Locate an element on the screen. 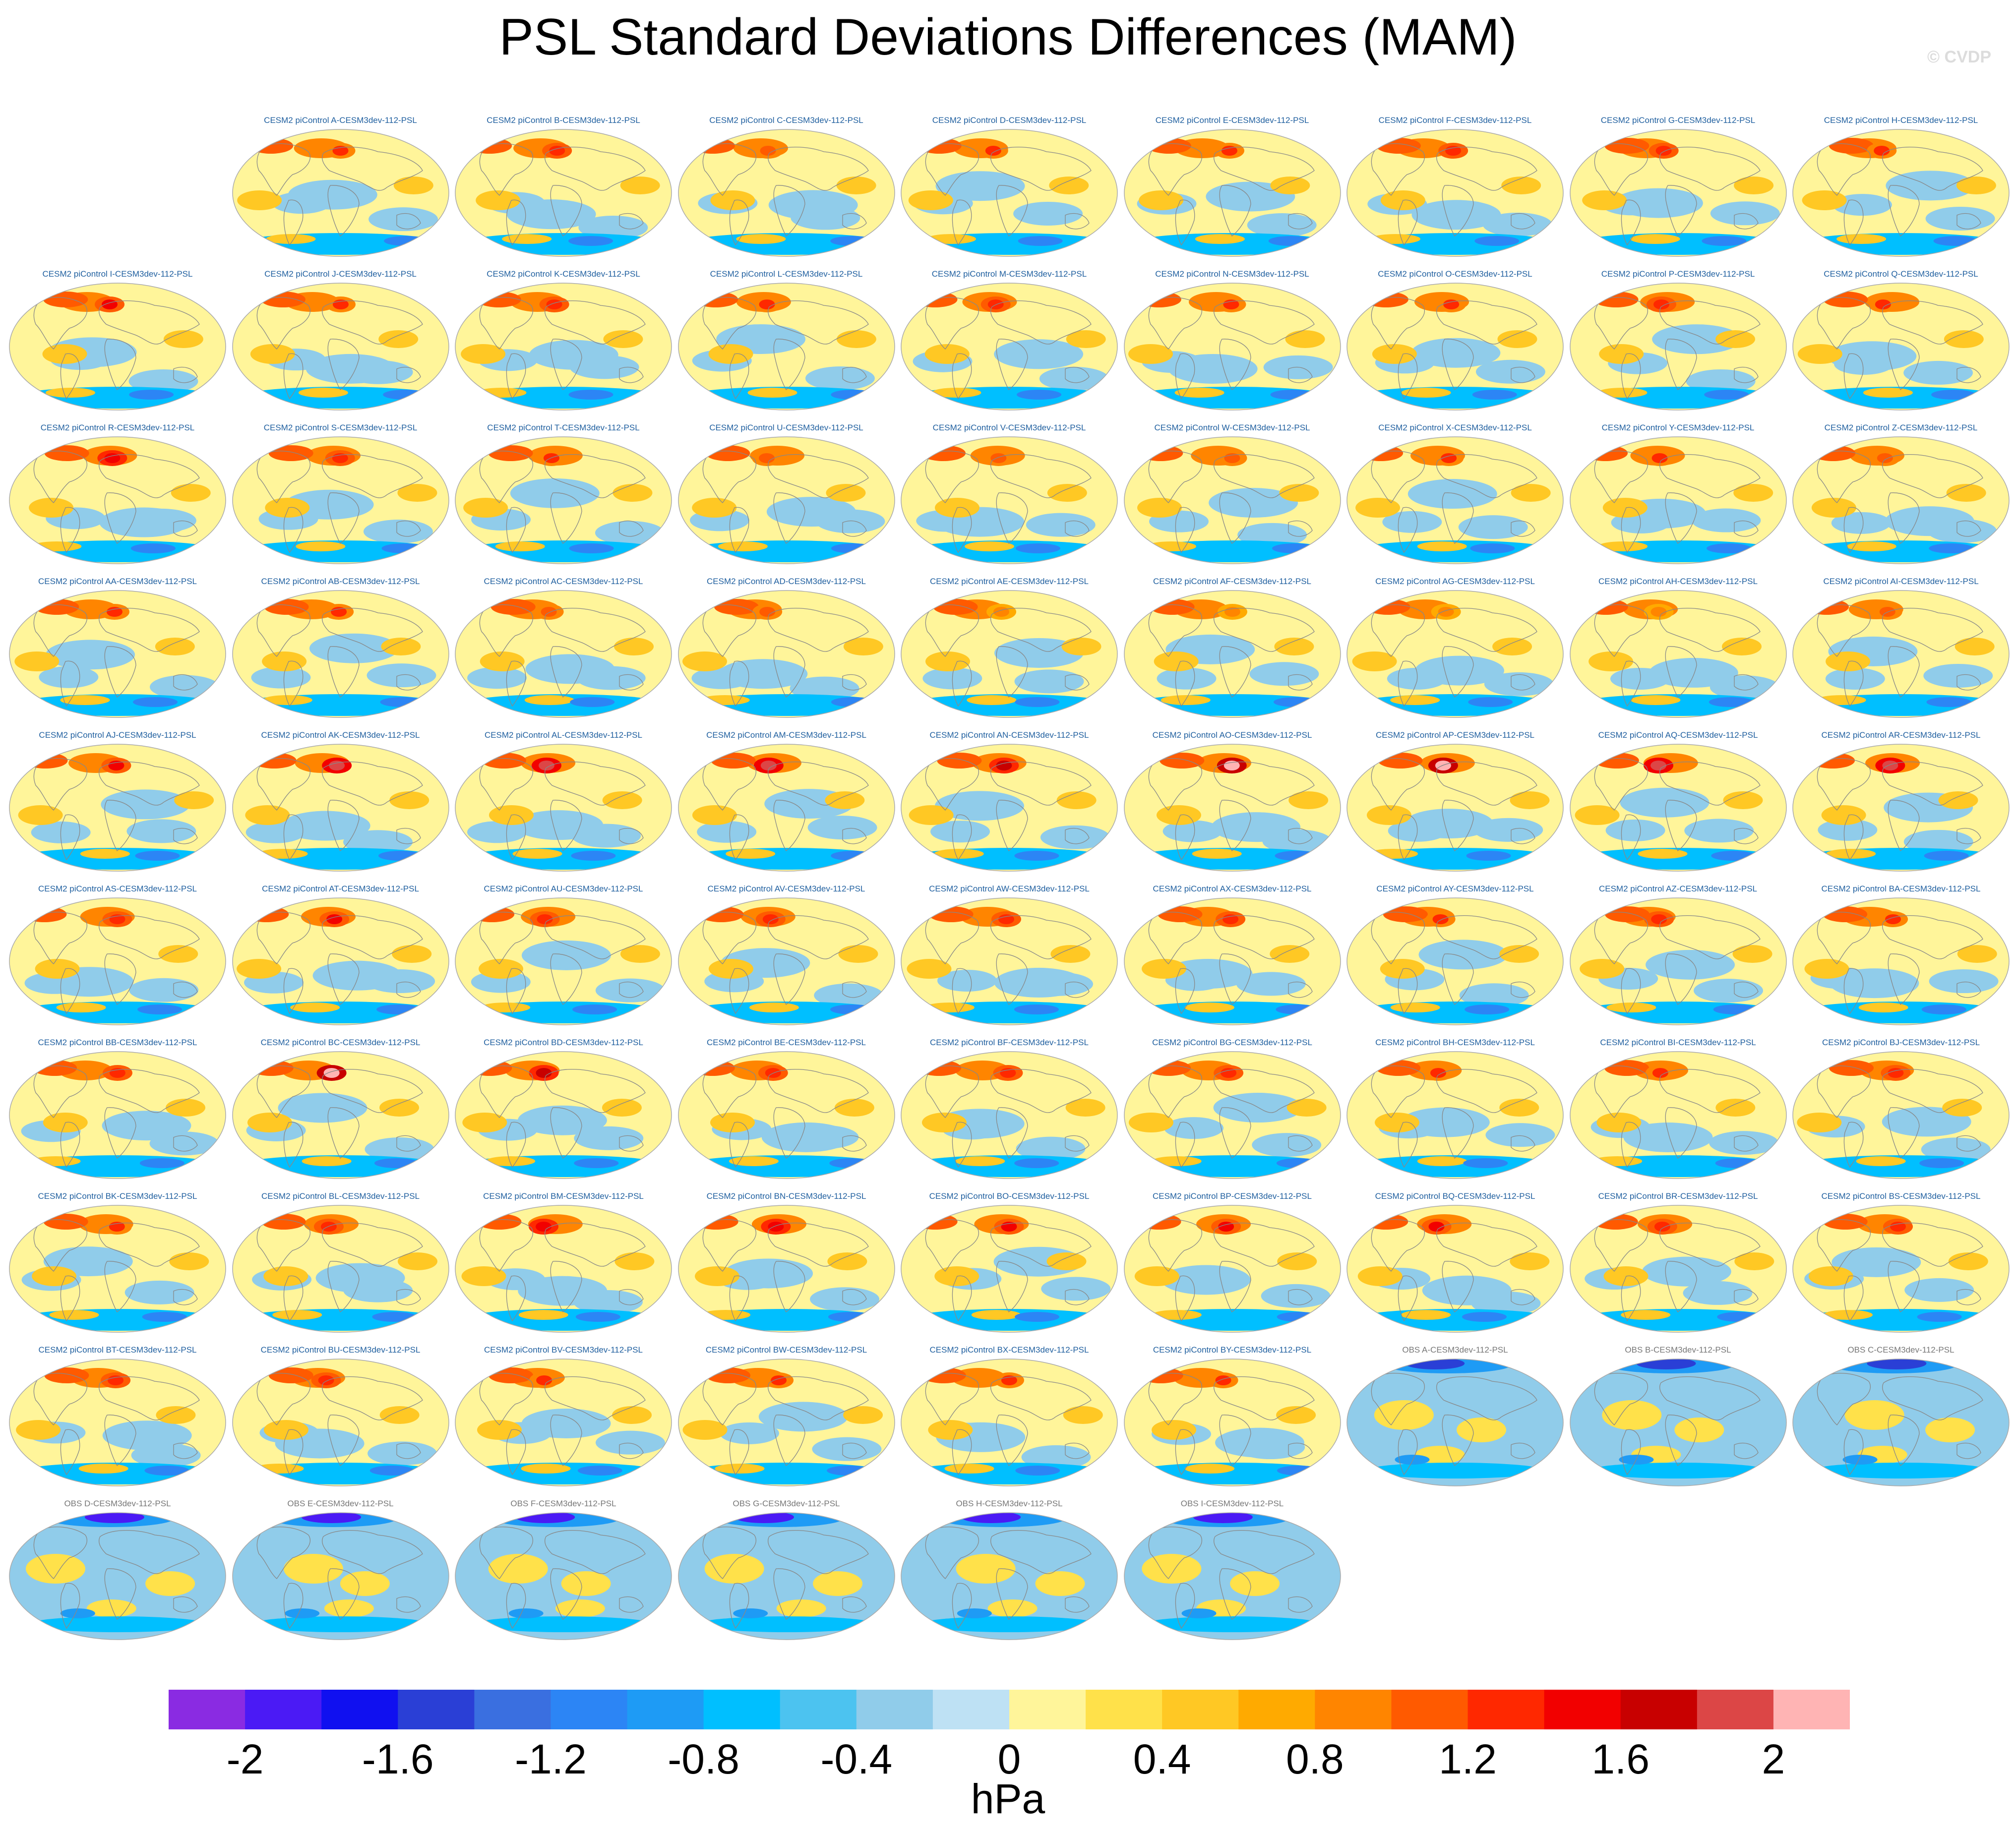 The height and width of the screenshot is (1833, 2016). map-panel: CESM2 piControl BO-CESM3dev-112-PSL is located at coordinates (1009, 1265).